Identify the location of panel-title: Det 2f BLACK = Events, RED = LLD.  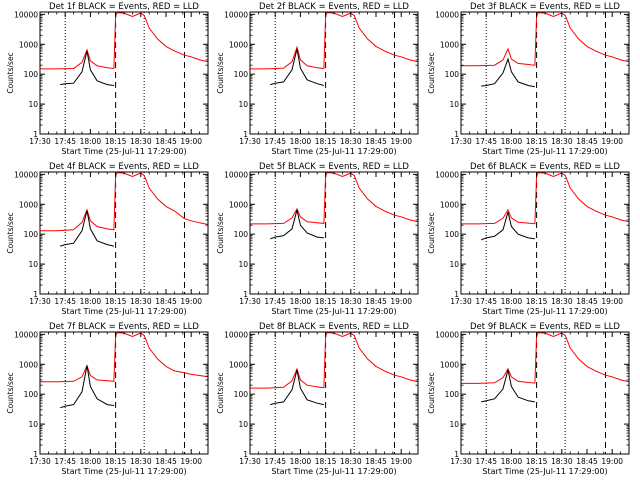
(334, 7).